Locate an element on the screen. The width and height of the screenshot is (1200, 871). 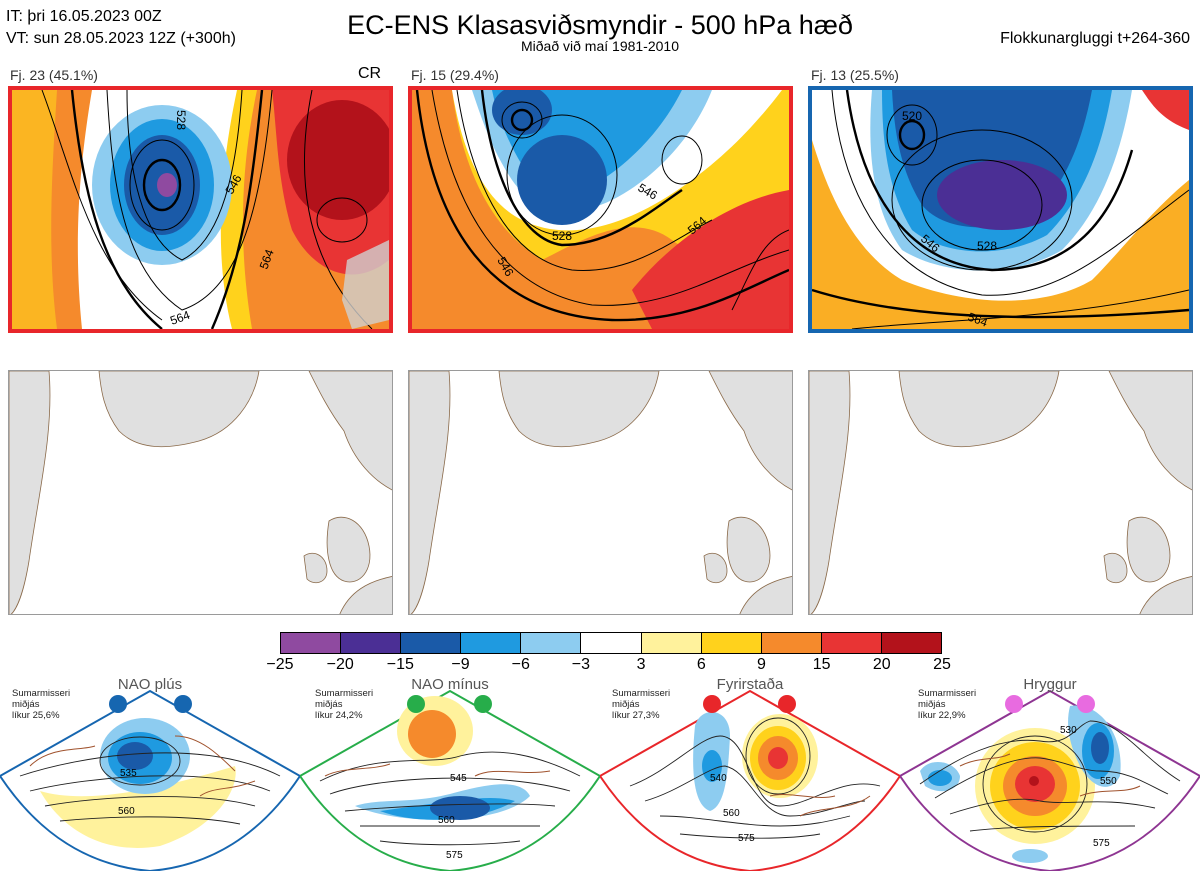
colorbar-ticks: −25 −20 −15 −9 −6 −3 3 6 9 15 20 25 is located at coordinates (608, 666).